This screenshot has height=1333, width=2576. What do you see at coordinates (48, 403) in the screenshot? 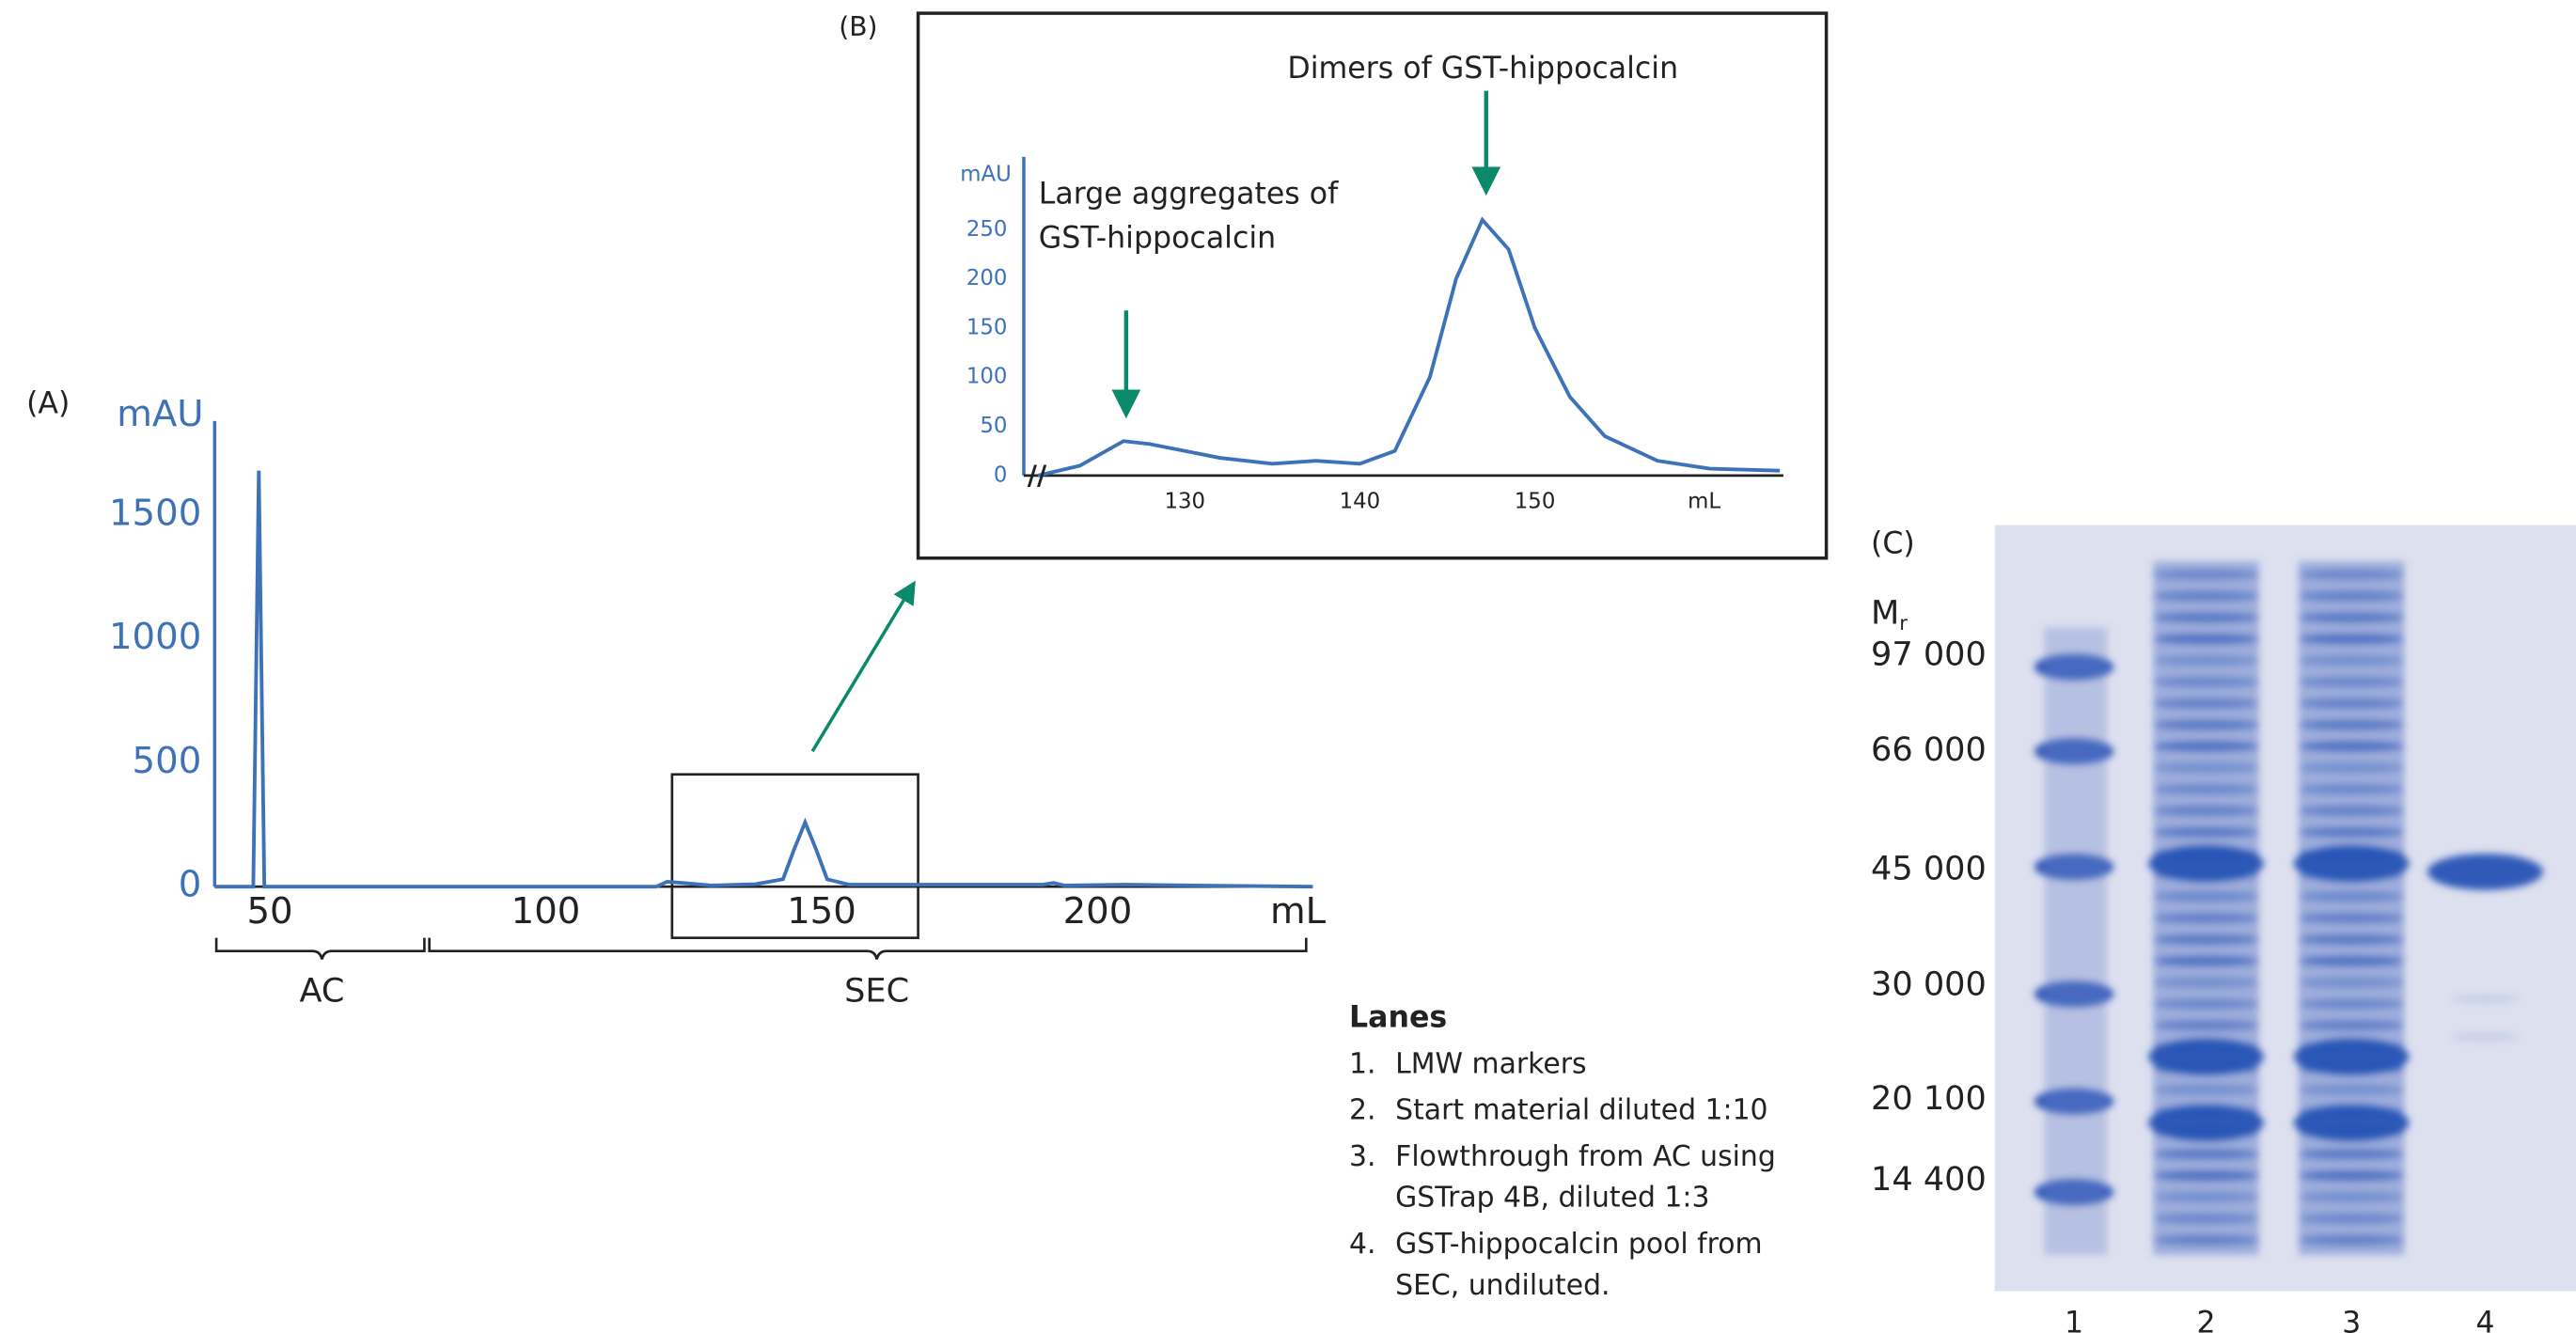
I see `panel-label: (A)` at bounding box center [48, 403].